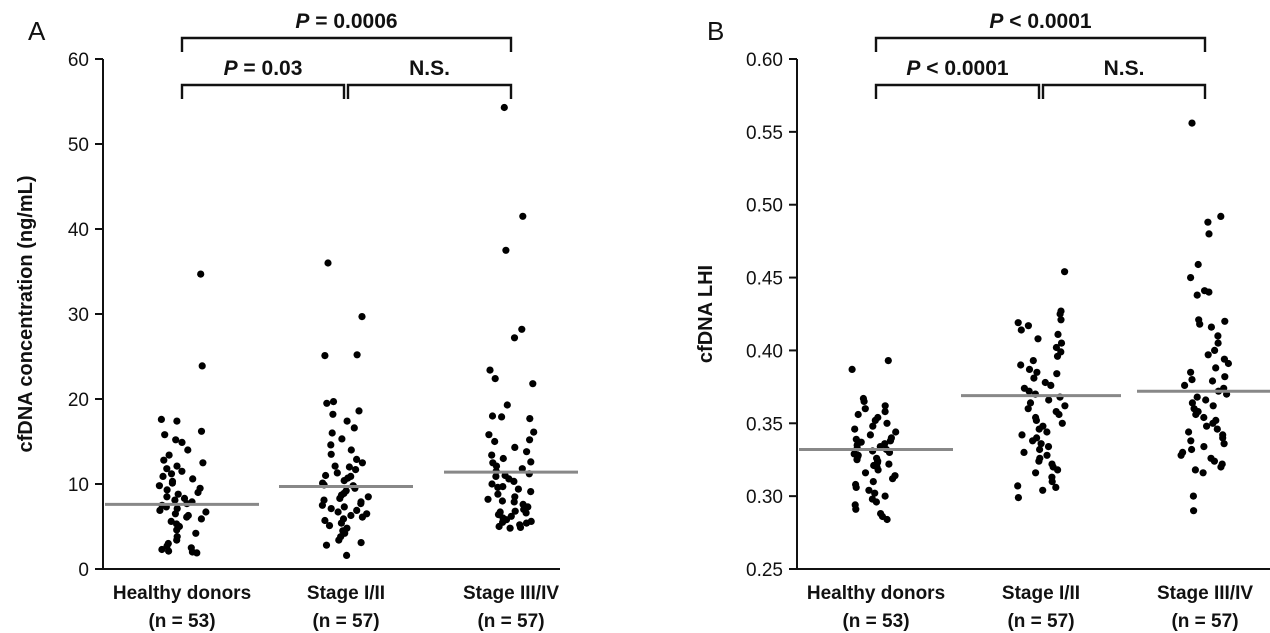  I want to click on p-value-text: = 0.03, so click(270, 68).